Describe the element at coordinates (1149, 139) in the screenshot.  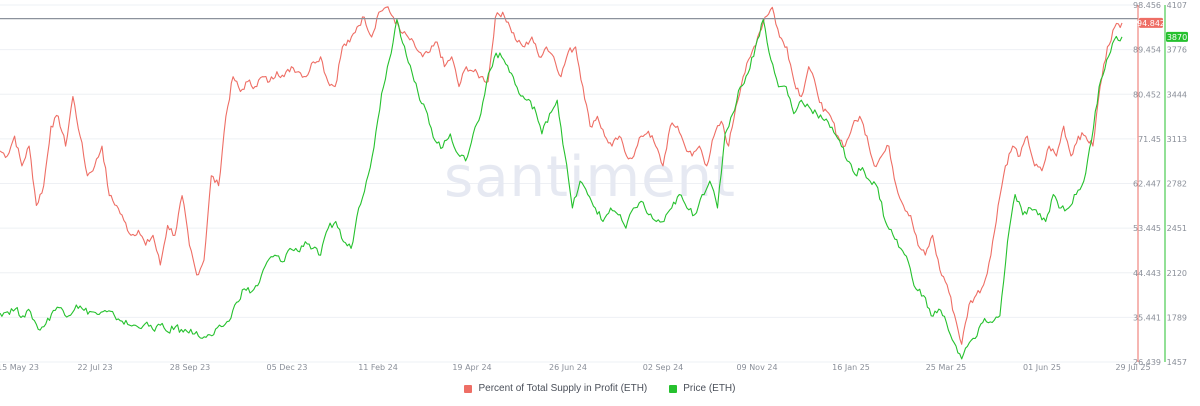
I see `left-axis-tick-label: 71.45` at that location.